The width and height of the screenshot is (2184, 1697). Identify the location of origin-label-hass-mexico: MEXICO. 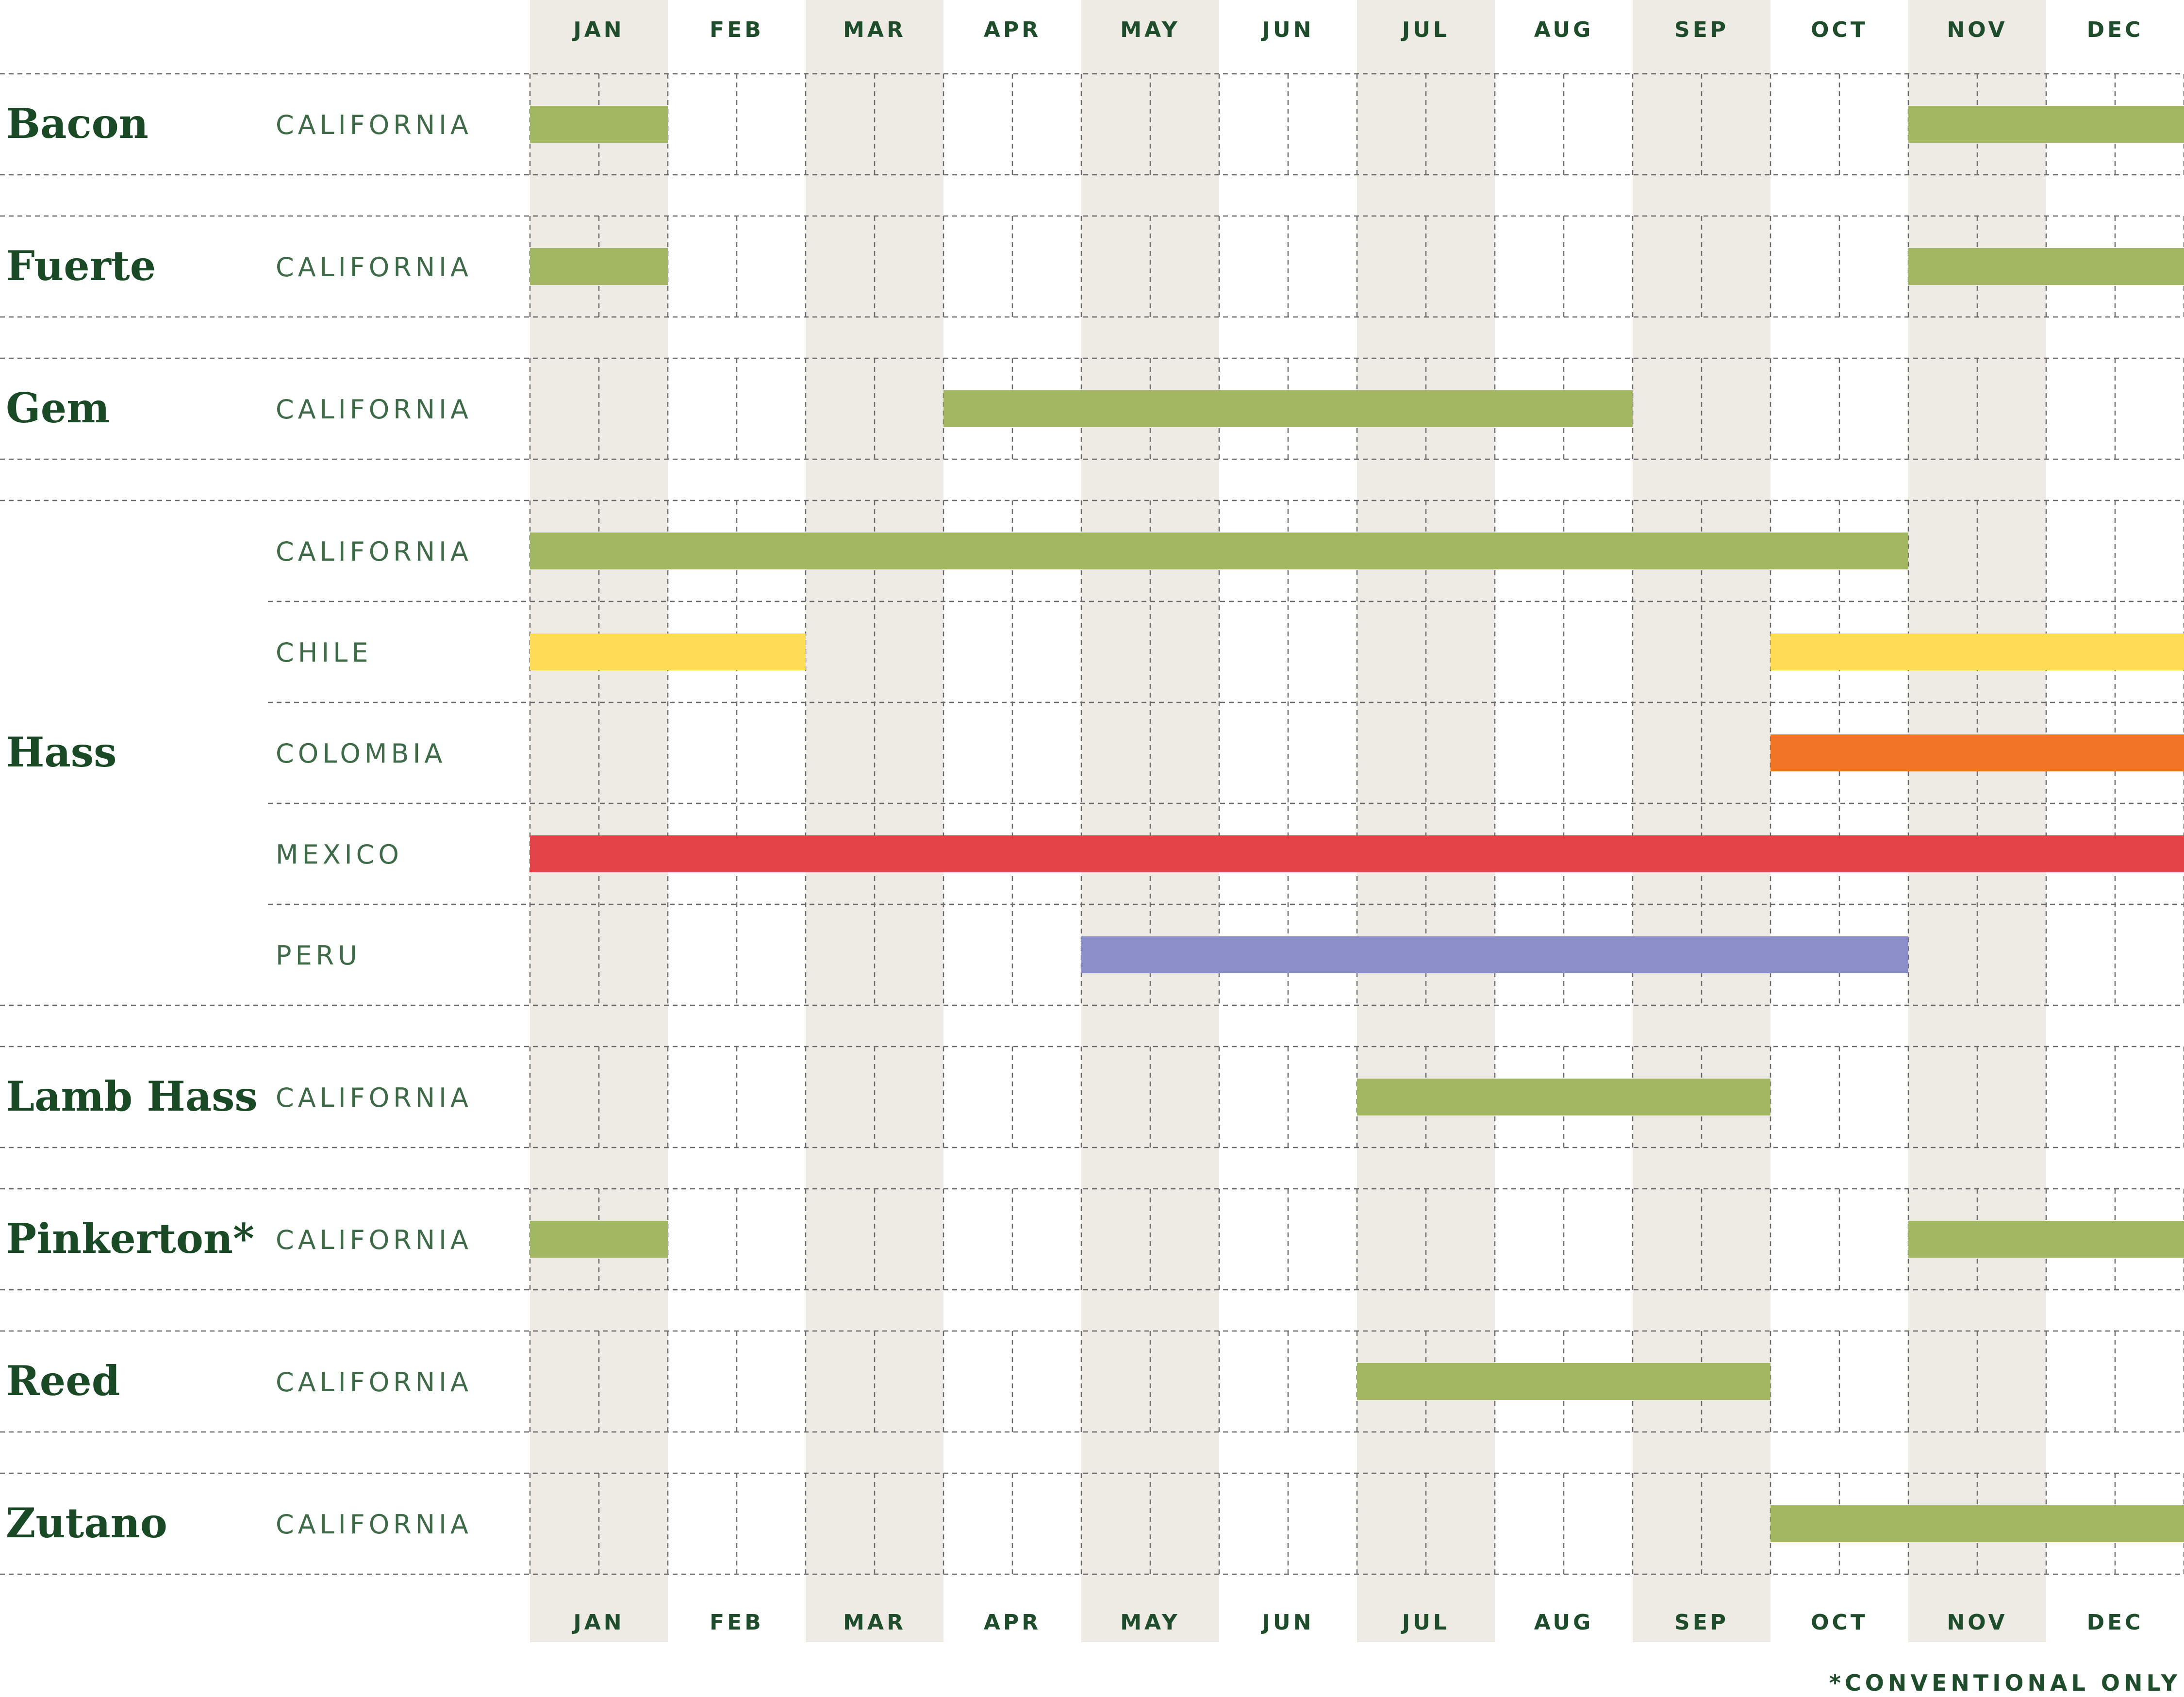
(339, 855).